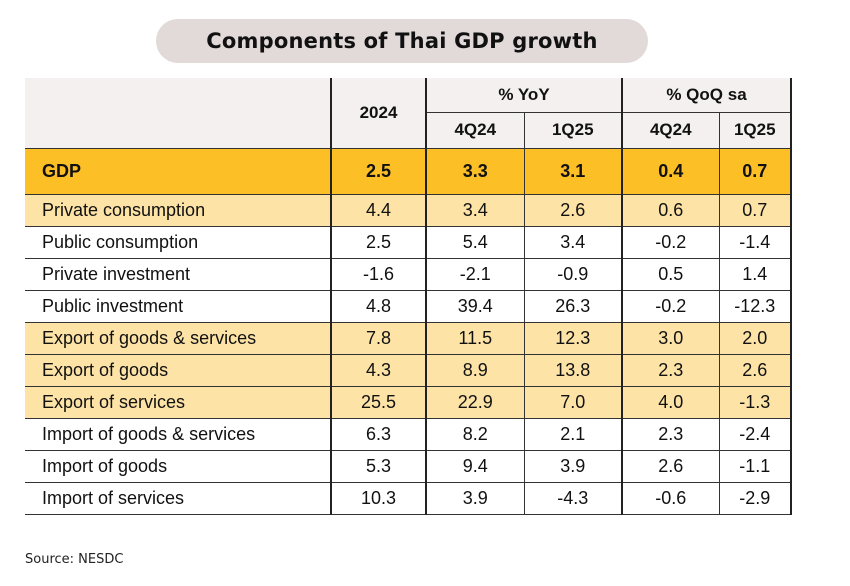  I want to click on table-row: Export of services 25.5 22.9 7.0 4.0 -1.3, so click(408, 402).